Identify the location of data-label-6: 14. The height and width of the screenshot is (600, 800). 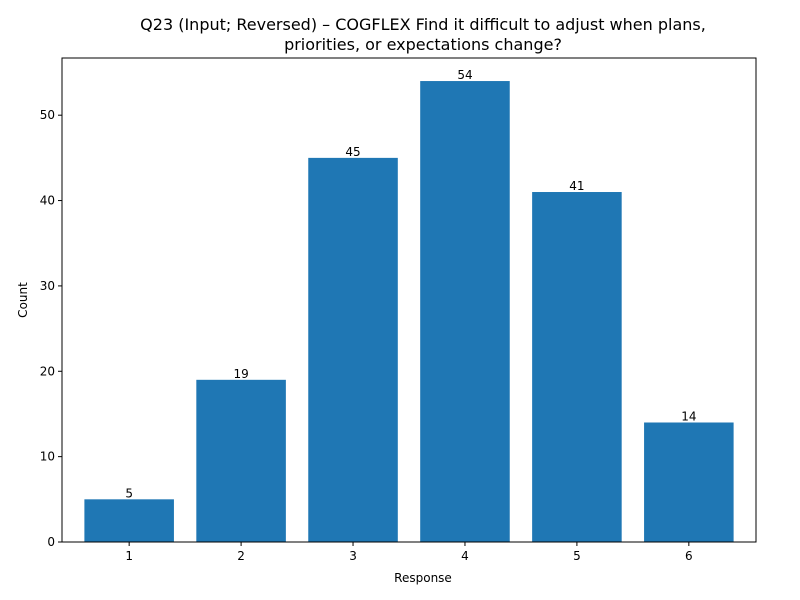
(688, 416).